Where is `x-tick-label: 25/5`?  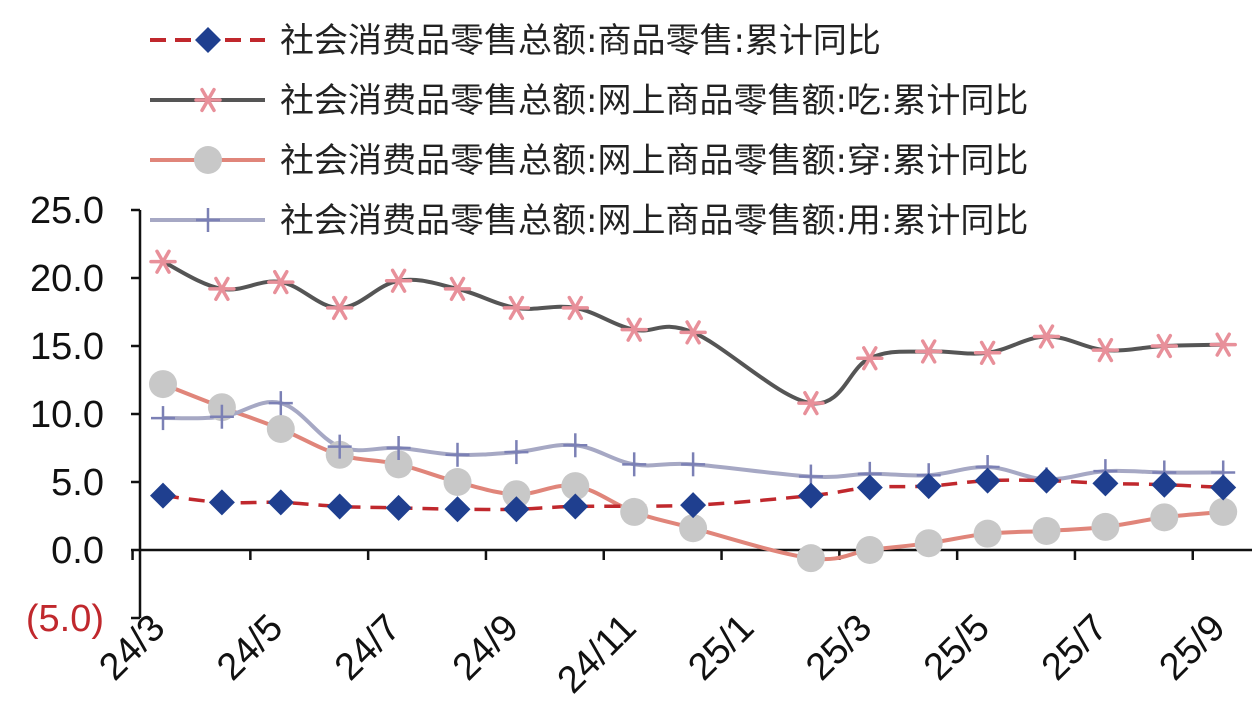
x-tick-label: 25/5 is located at coordinates (957, 648).